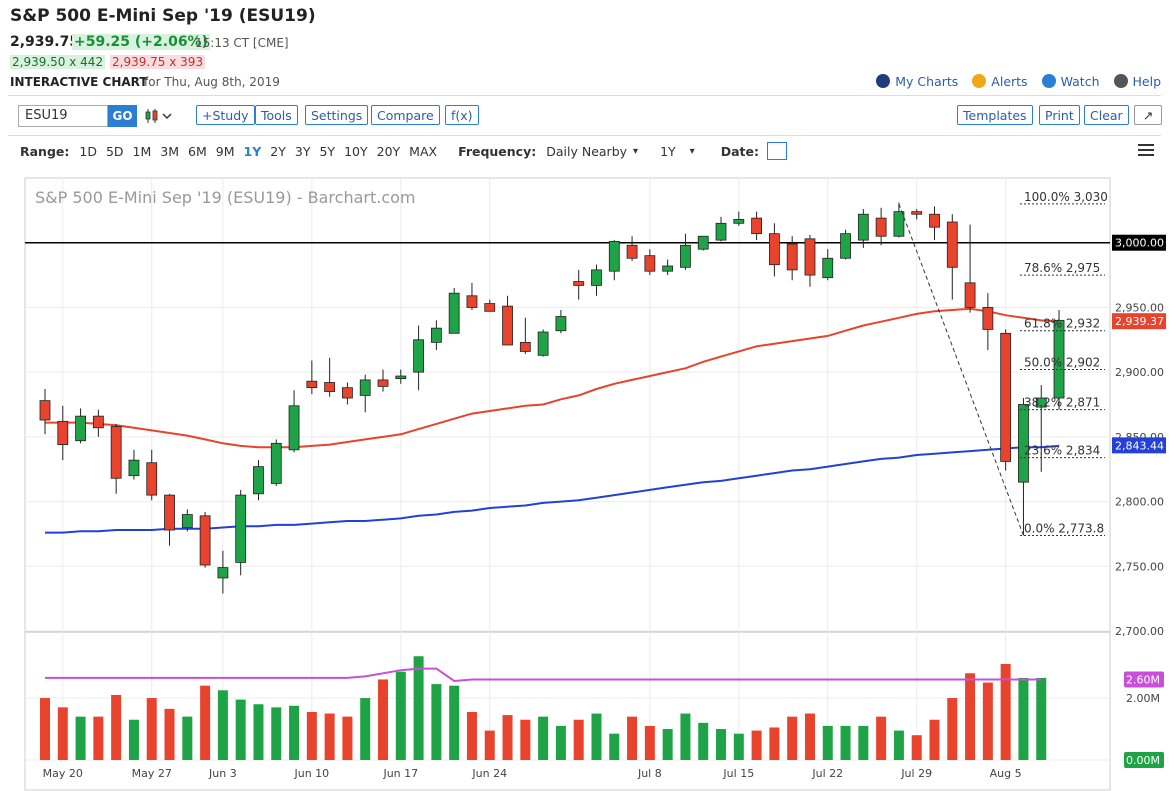 This screenshot has height=791, width=1169. What do you see at coordinates (1148, 115) in the screenshot?
I see `expand-button: ↗` at bounding box center [1148, 115].